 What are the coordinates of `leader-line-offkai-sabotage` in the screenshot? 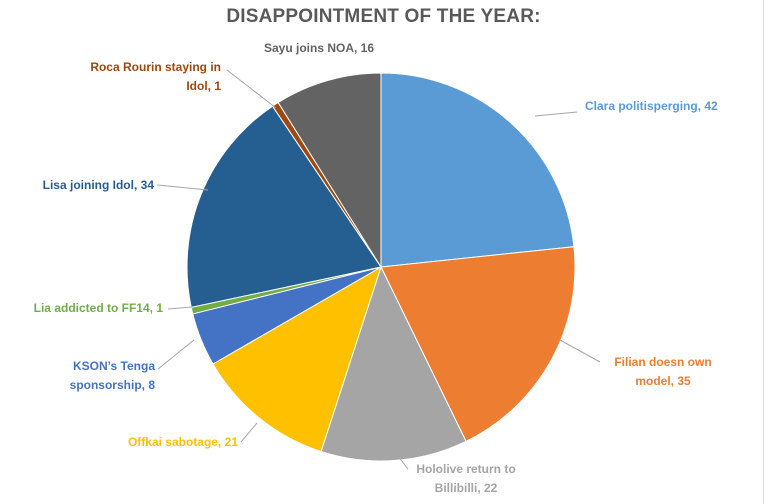 It's located at (249, 432).